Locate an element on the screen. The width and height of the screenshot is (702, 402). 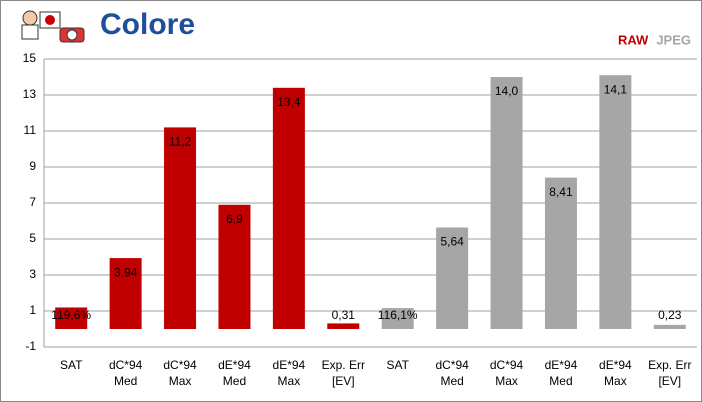
legend-label: JPEG is located at coordinates (673, 39).